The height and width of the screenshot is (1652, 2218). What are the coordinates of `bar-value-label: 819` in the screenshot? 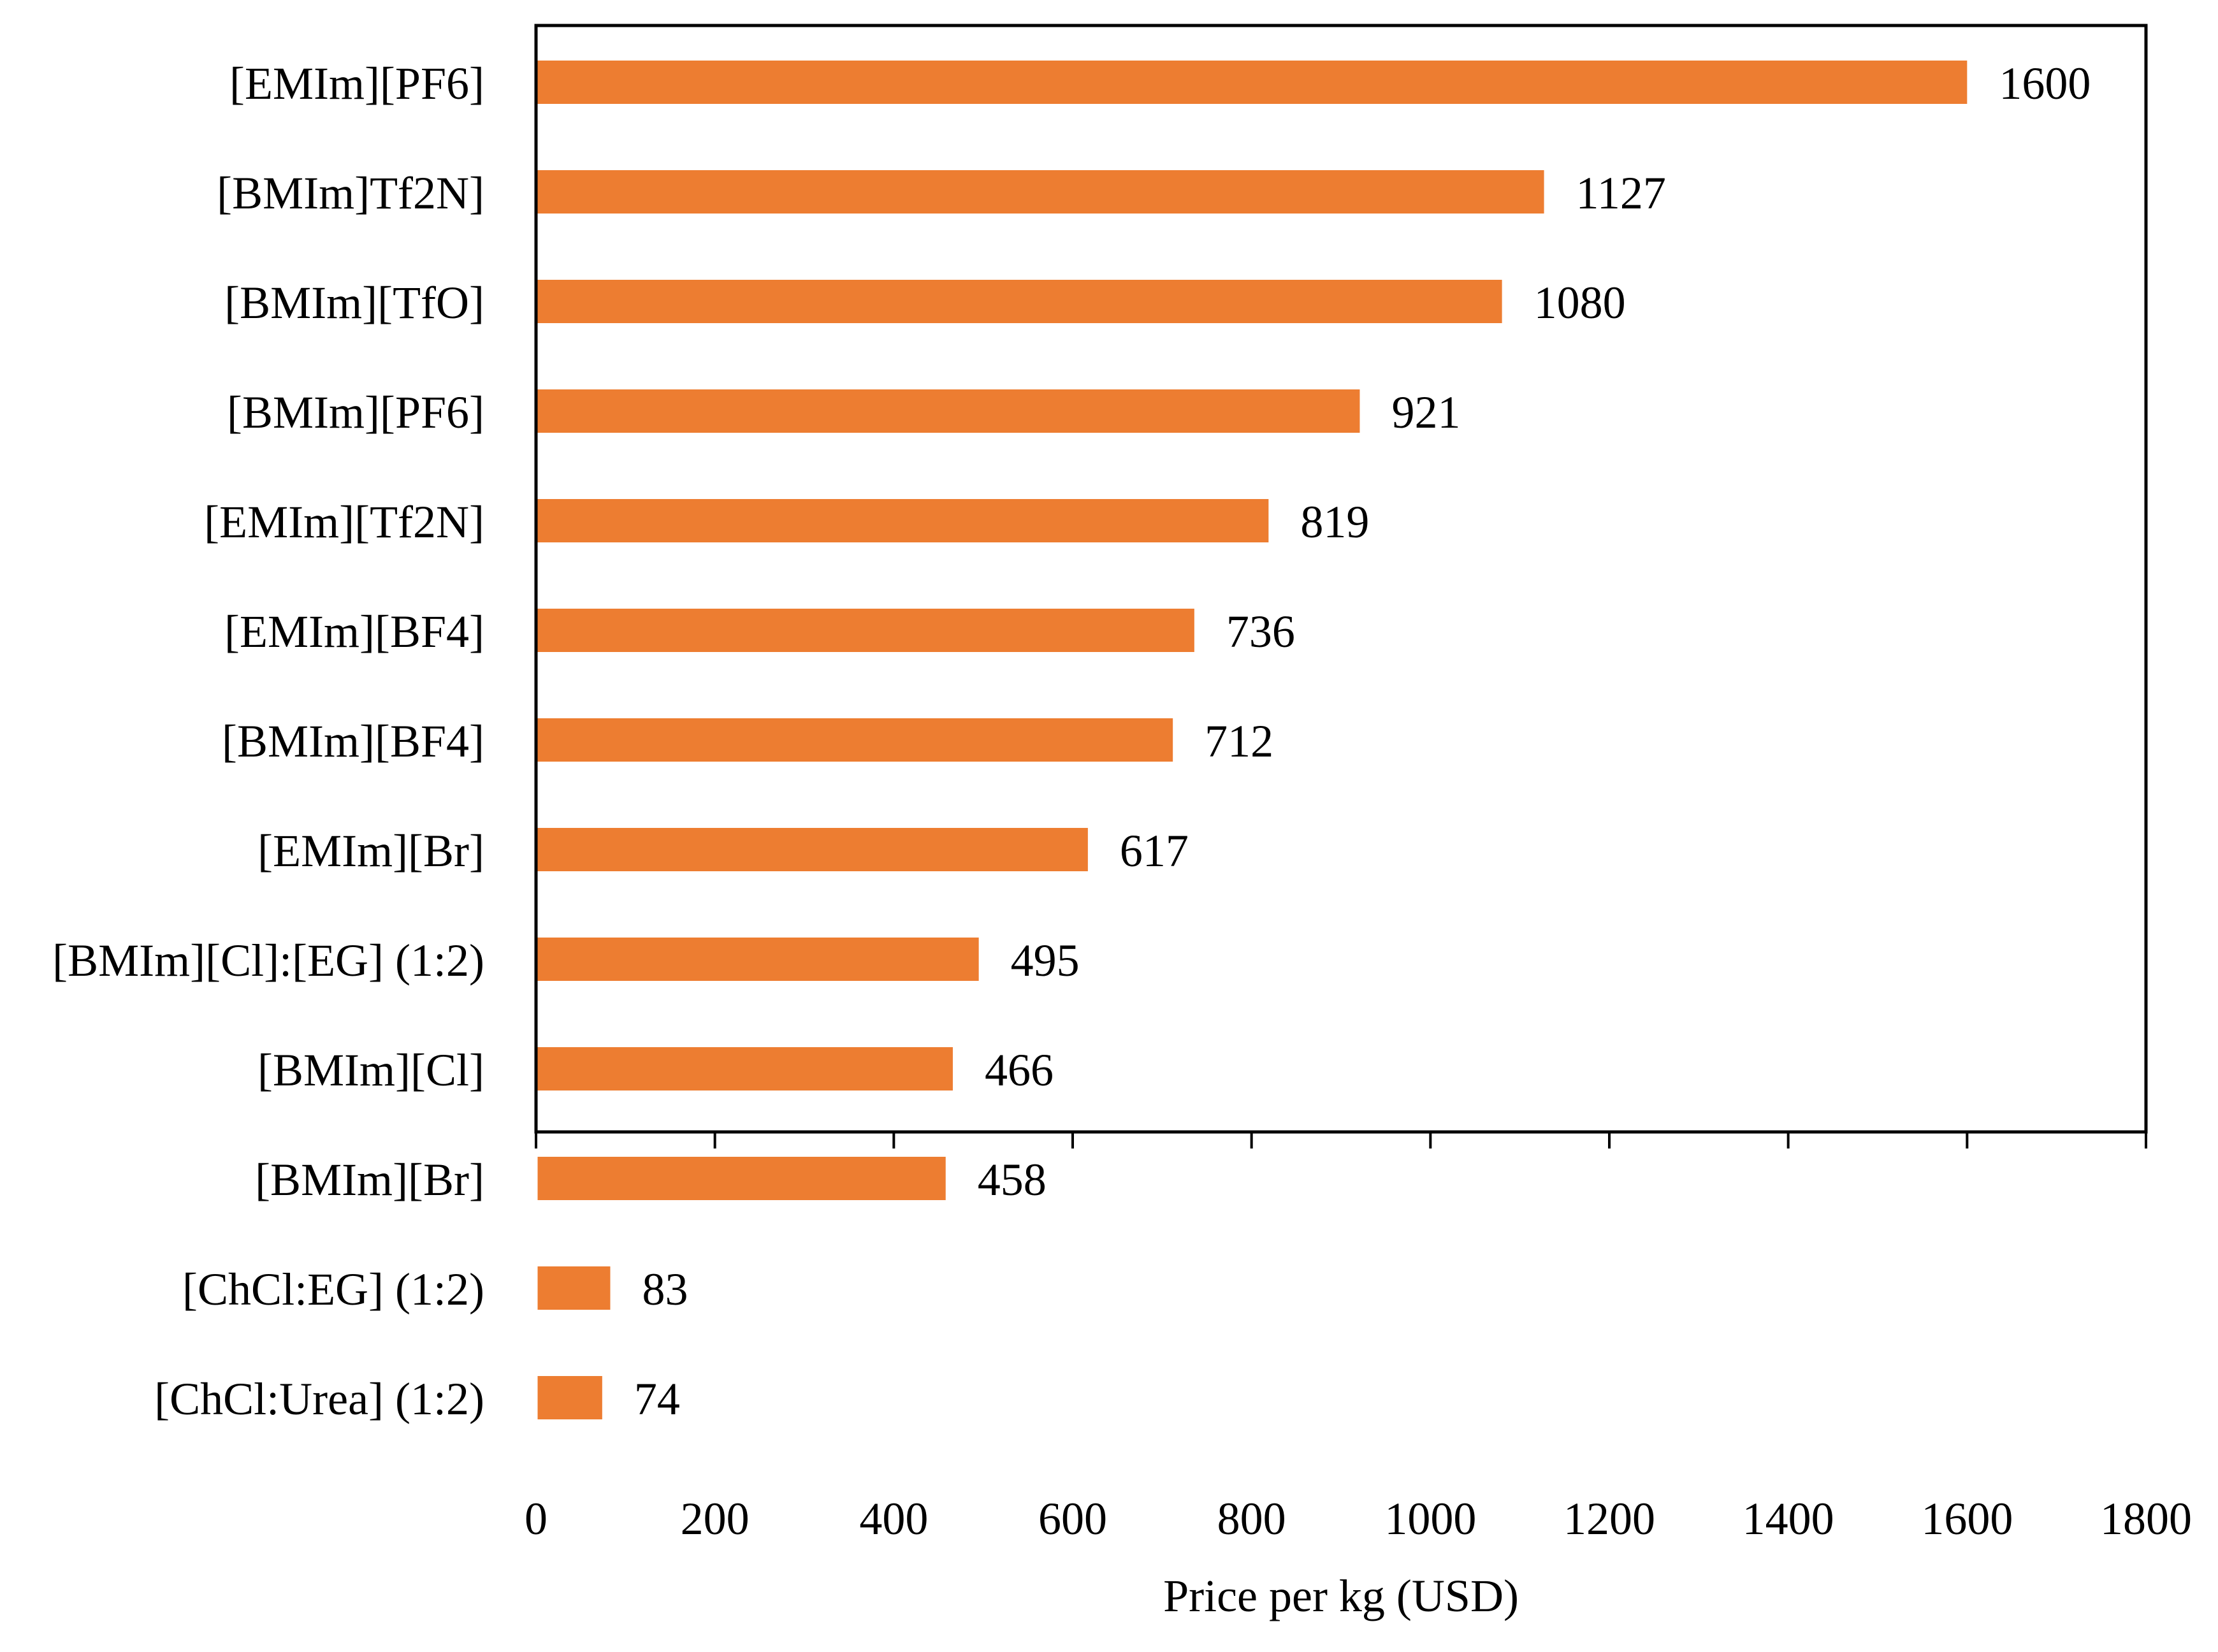 It's located at (1334, 521).